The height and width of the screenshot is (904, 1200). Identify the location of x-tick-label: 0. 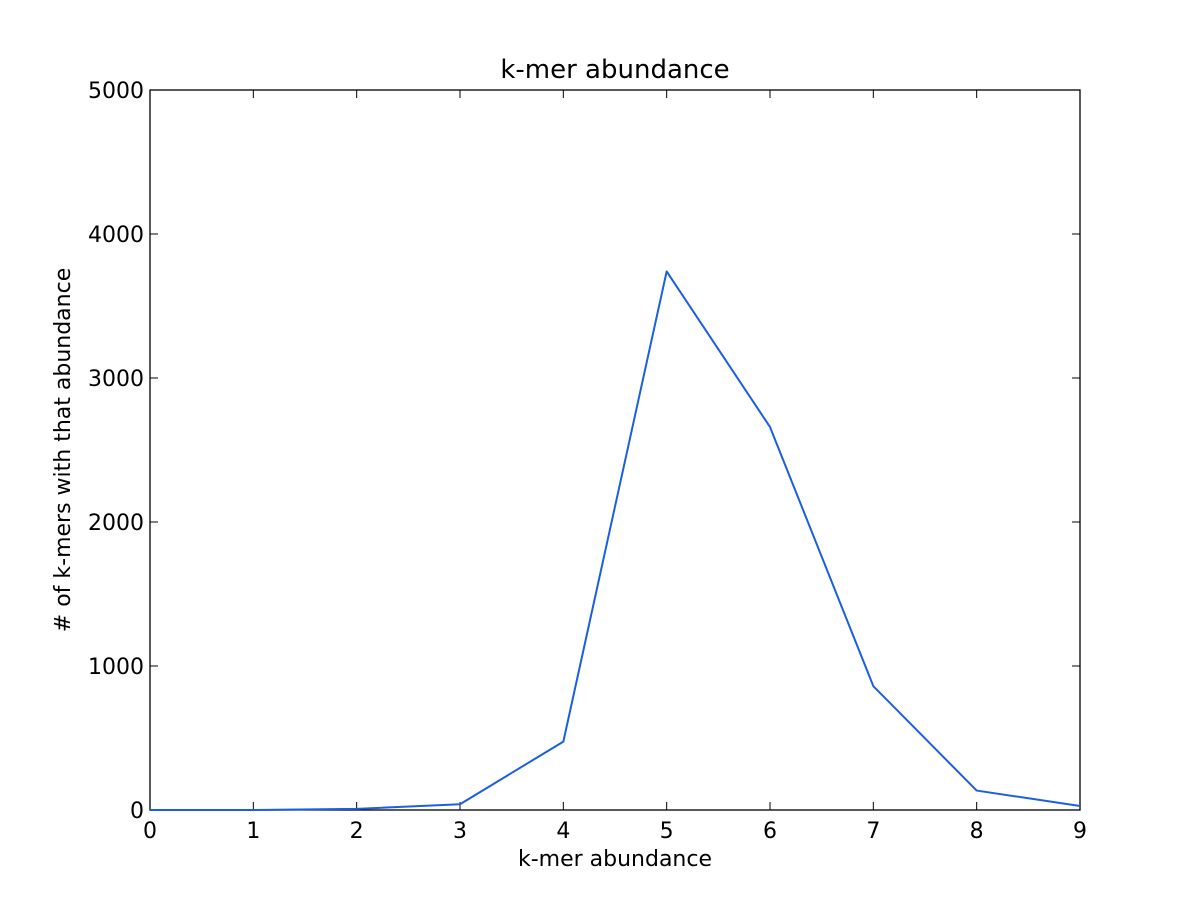
(150, 831).